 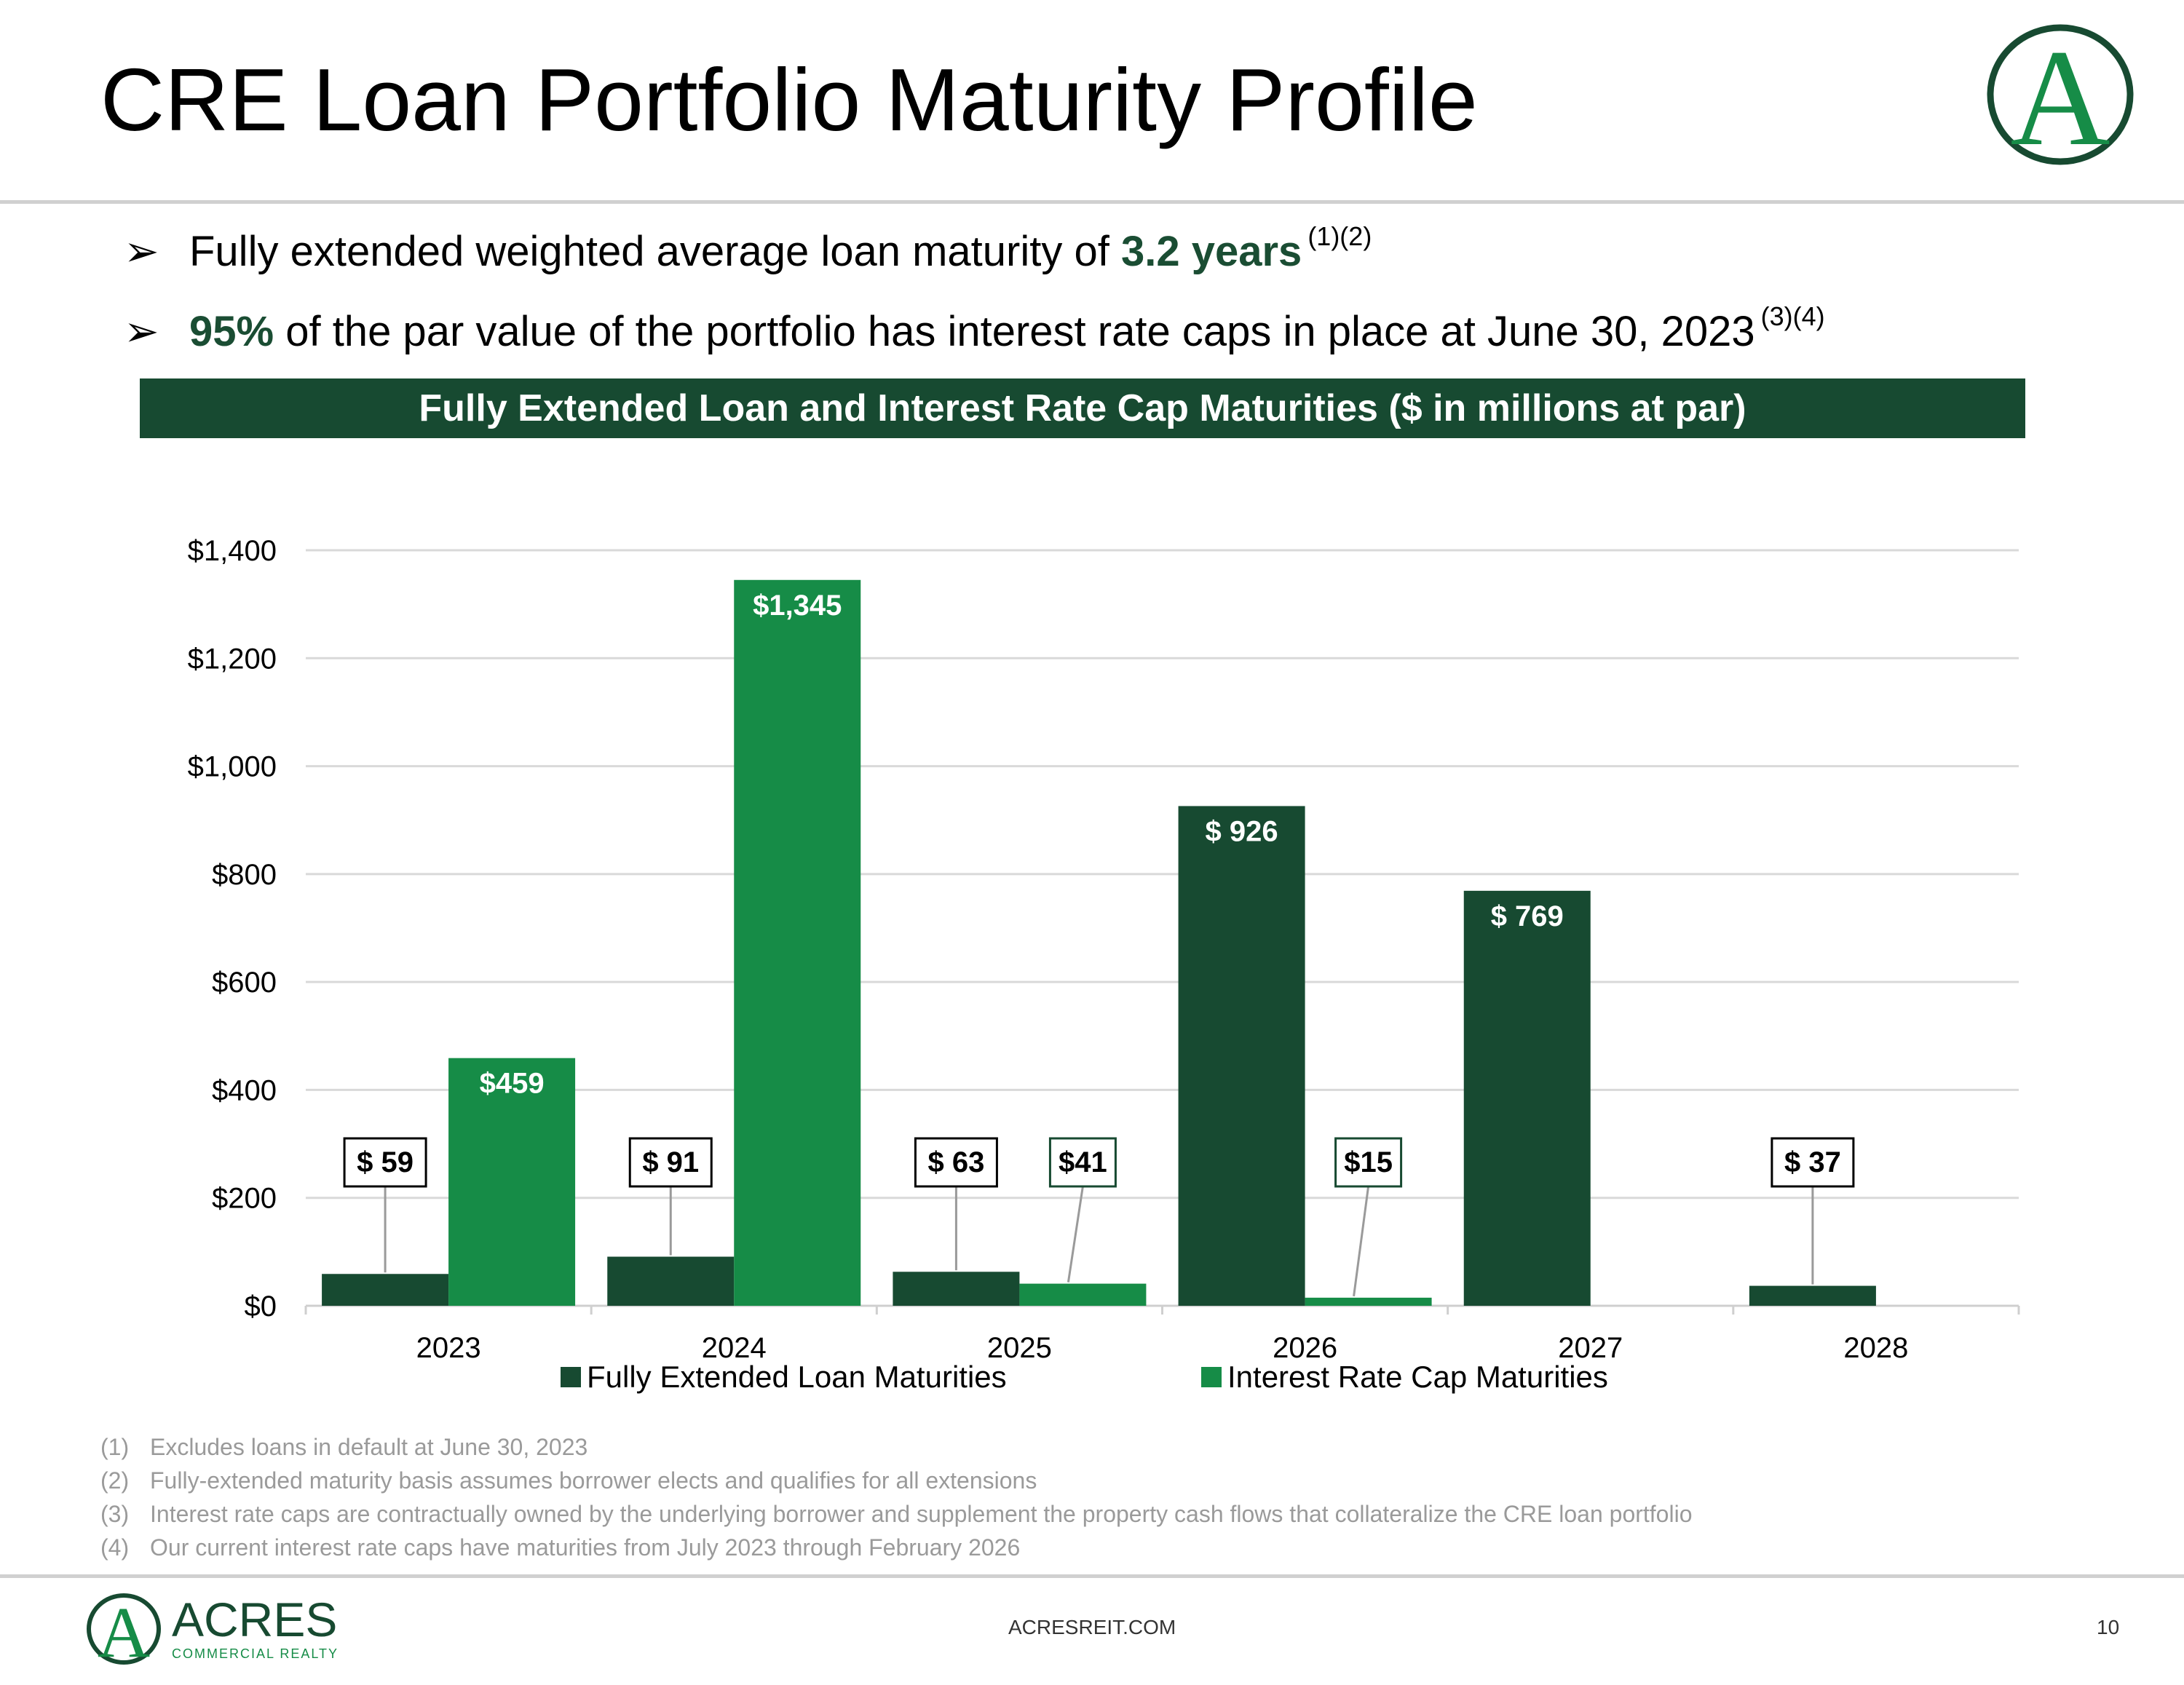 What do you see at coordinates (244, 1090) in the screenshot?
I see `y-tick-label: $400` at bounding box center [244, 1090].